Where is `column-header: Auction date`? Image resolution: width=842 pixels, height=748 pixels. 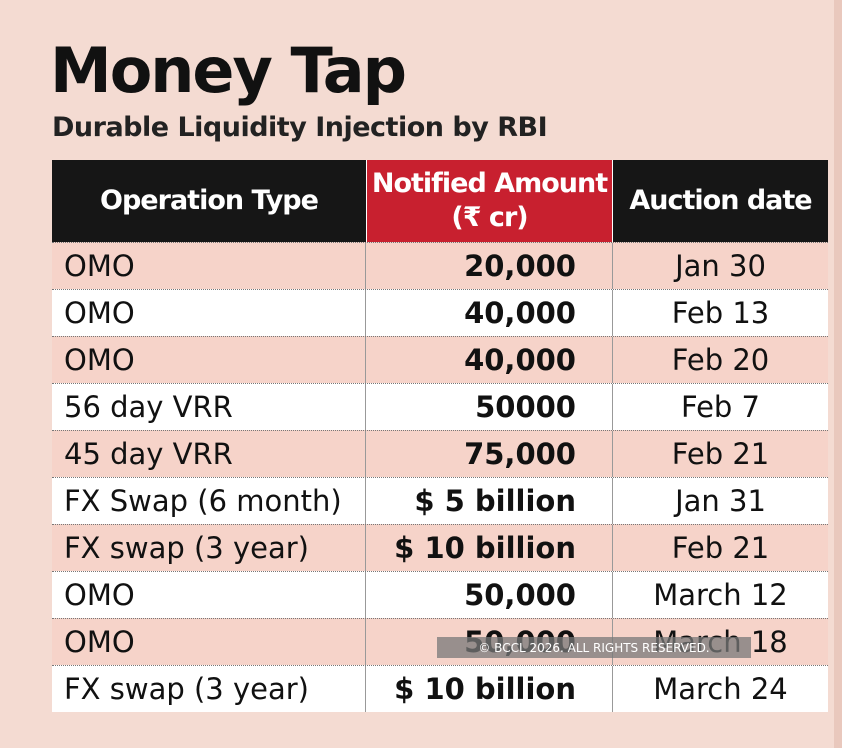 column-header: Auction date is located at coordinates (720, 201).